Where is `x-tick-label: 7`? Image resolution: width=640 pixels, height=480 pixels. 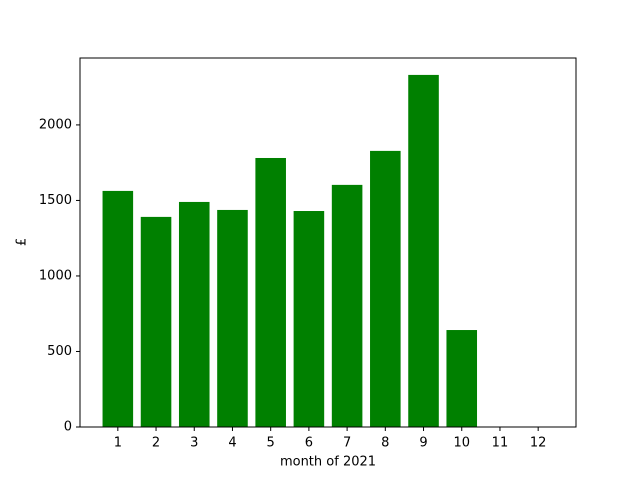 x-tick-label: 7 is located at coordinates (347, 443).